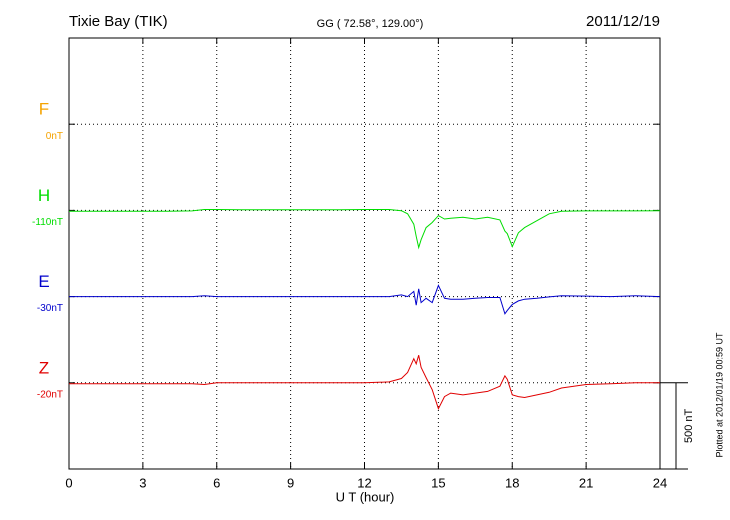 The width and height of the screenshot is (730, 520). Describe the element at coordinates (142, 482) in the screenshot. I see `x-tick-label: 3` at that location.